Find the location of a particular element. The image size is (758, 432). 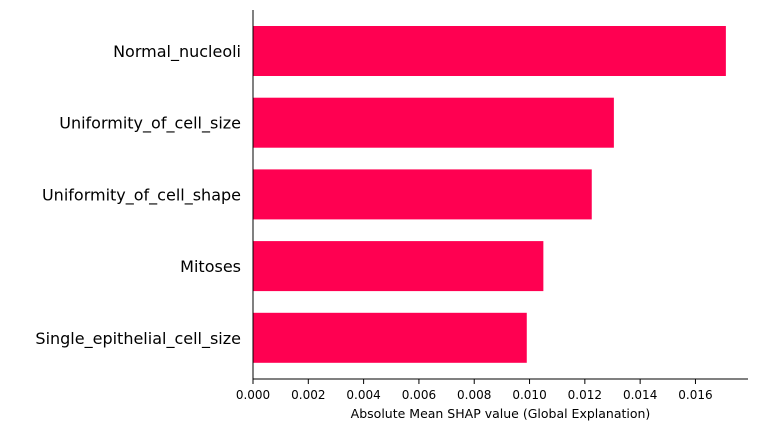

category-label-4: Single_epithelial_cell_size is located at coordinates (138, 339).